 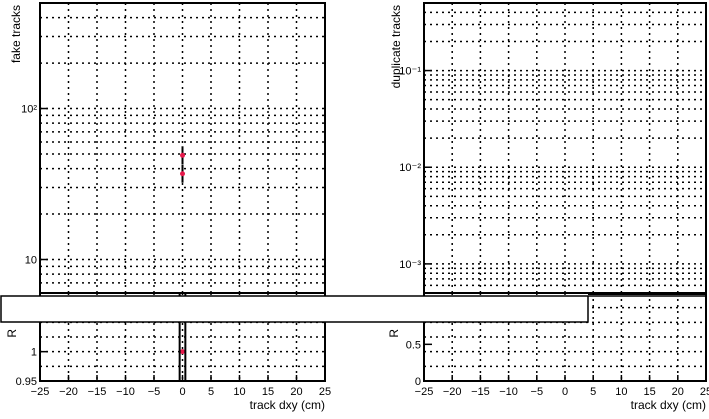 I want to click on overlay-box, so click(x=353, y=308).